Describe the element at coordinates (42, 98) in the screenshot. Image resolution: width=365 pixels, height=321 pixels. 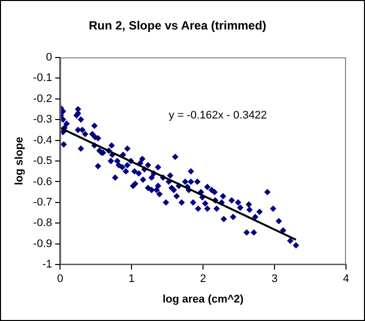
I see `y-tick-label: -0.2` at that location.